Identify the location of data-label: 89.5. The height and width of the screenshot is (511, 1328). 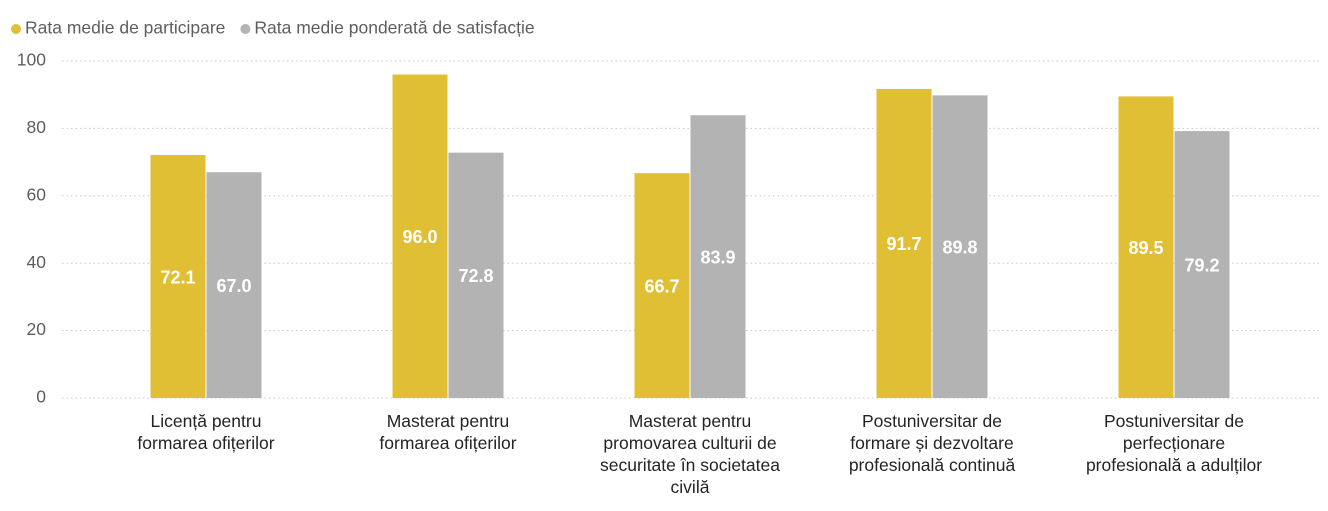
(1145, 248).